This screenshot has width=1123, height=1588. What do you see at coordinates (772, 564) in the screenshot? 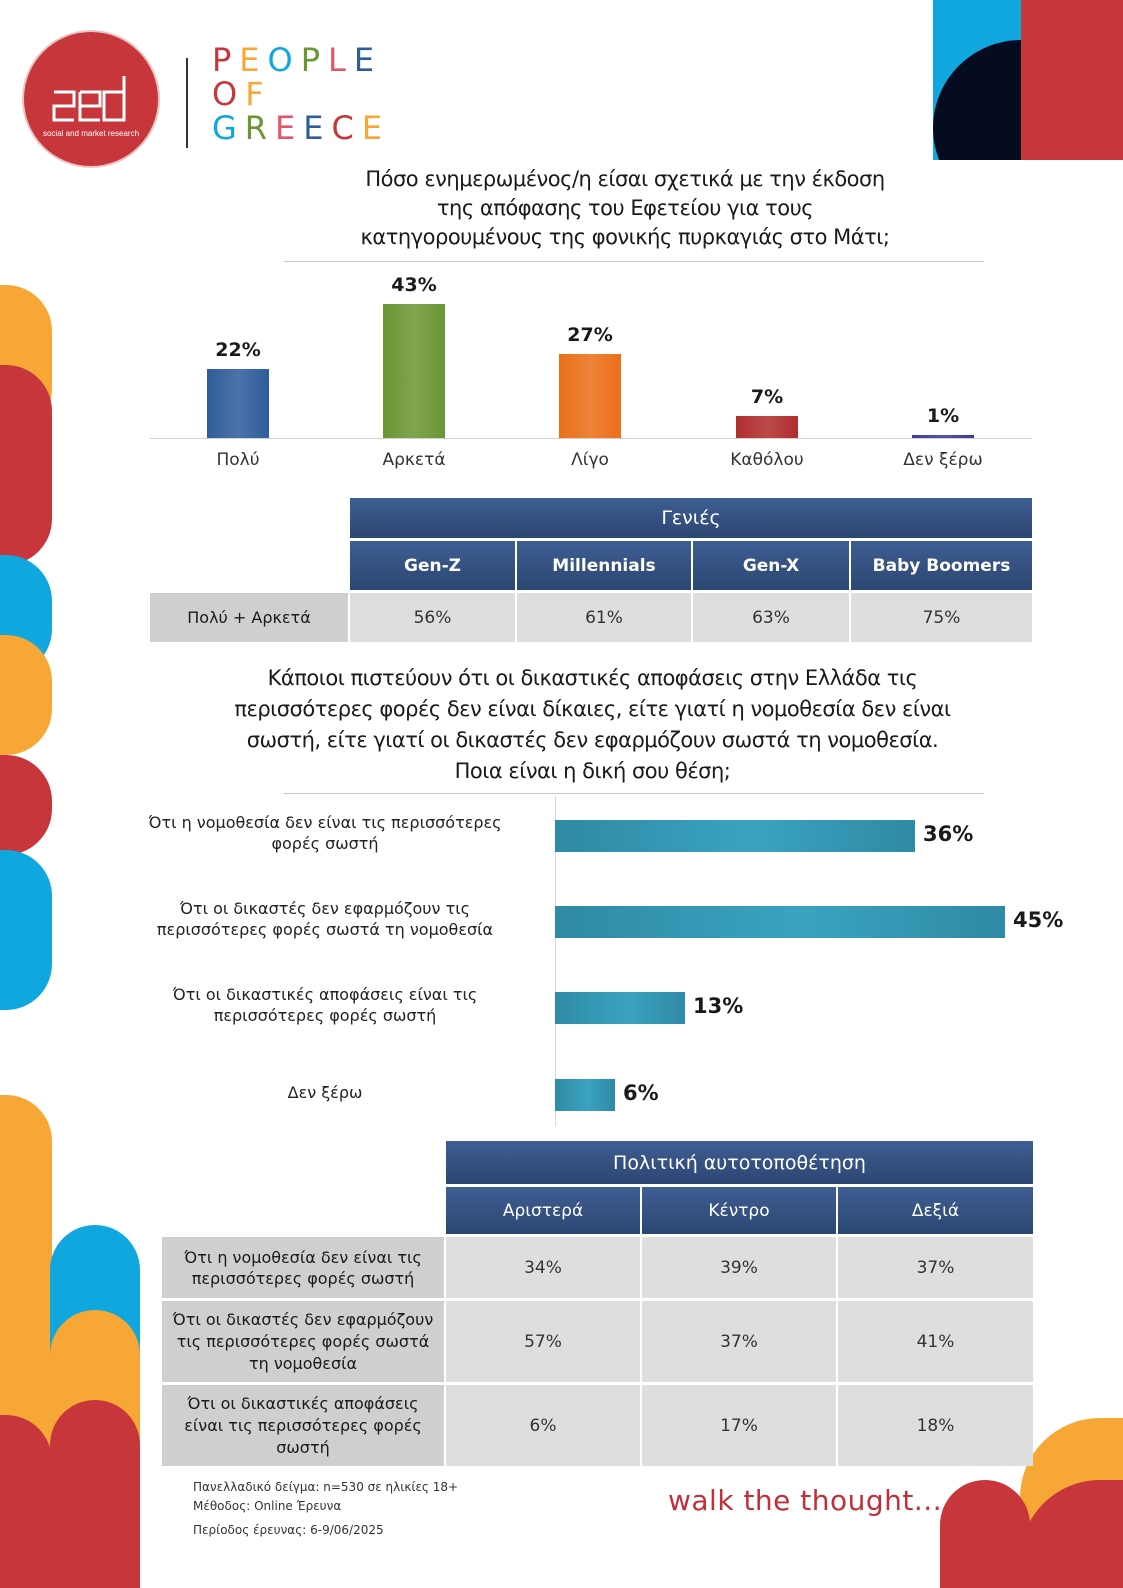
I see `column-header: Gen-X` at bounding box center [772, 564].